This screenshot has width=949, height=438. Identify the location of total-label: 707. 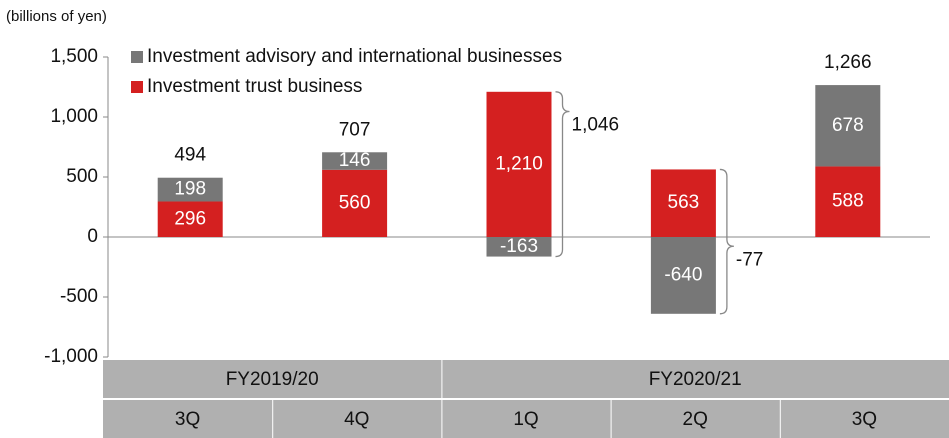
(355, 129).